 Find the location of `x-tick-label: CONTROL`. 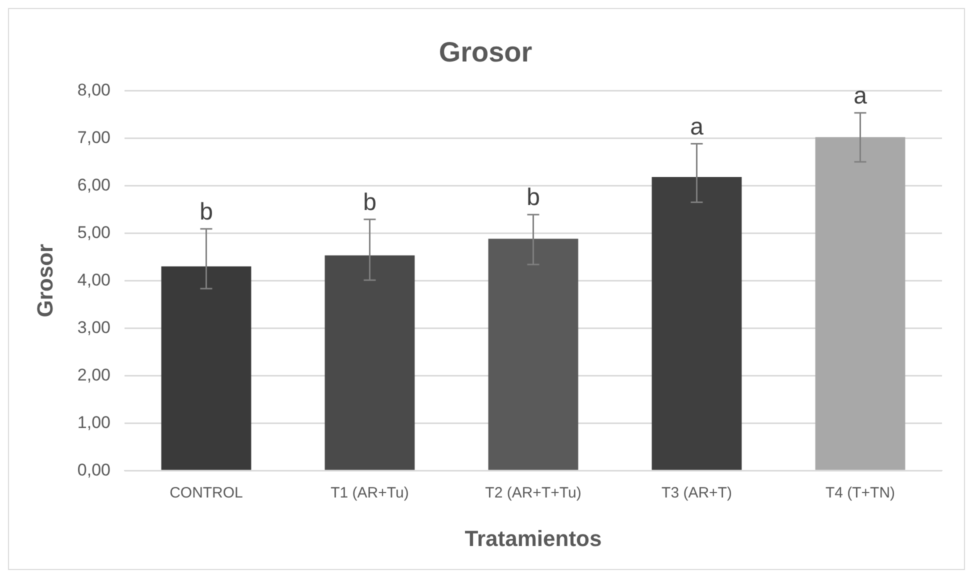

x-tick-label: CONTROL is located at coordinates (206, 493).